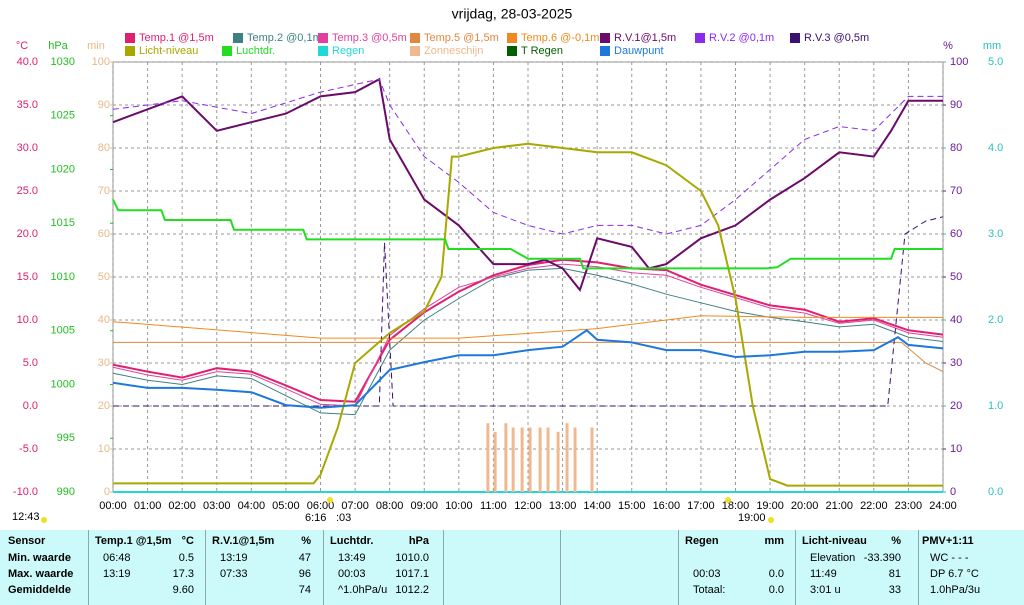 The image size is (1024, 605). Describe the element at coordinates (304, 590) in the screenshot. I see `cell-value: 74` at that location.